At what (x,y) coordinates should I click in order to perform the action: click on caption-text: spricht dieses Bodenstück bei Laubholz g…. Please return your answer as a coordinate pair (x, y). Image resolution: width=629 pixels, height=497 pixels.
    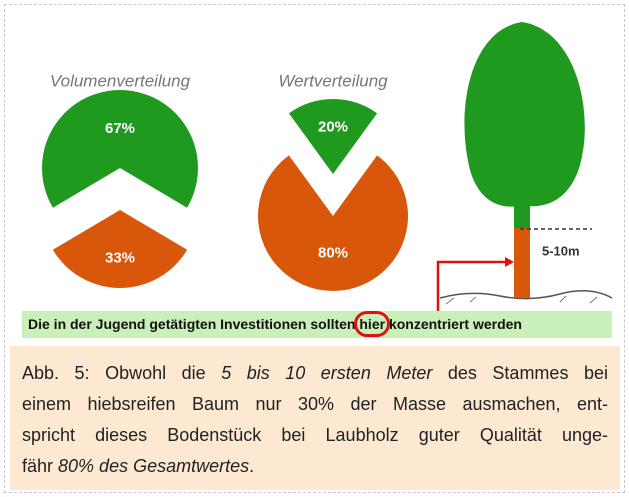
    Looking at the image, I should click on (315, 435).